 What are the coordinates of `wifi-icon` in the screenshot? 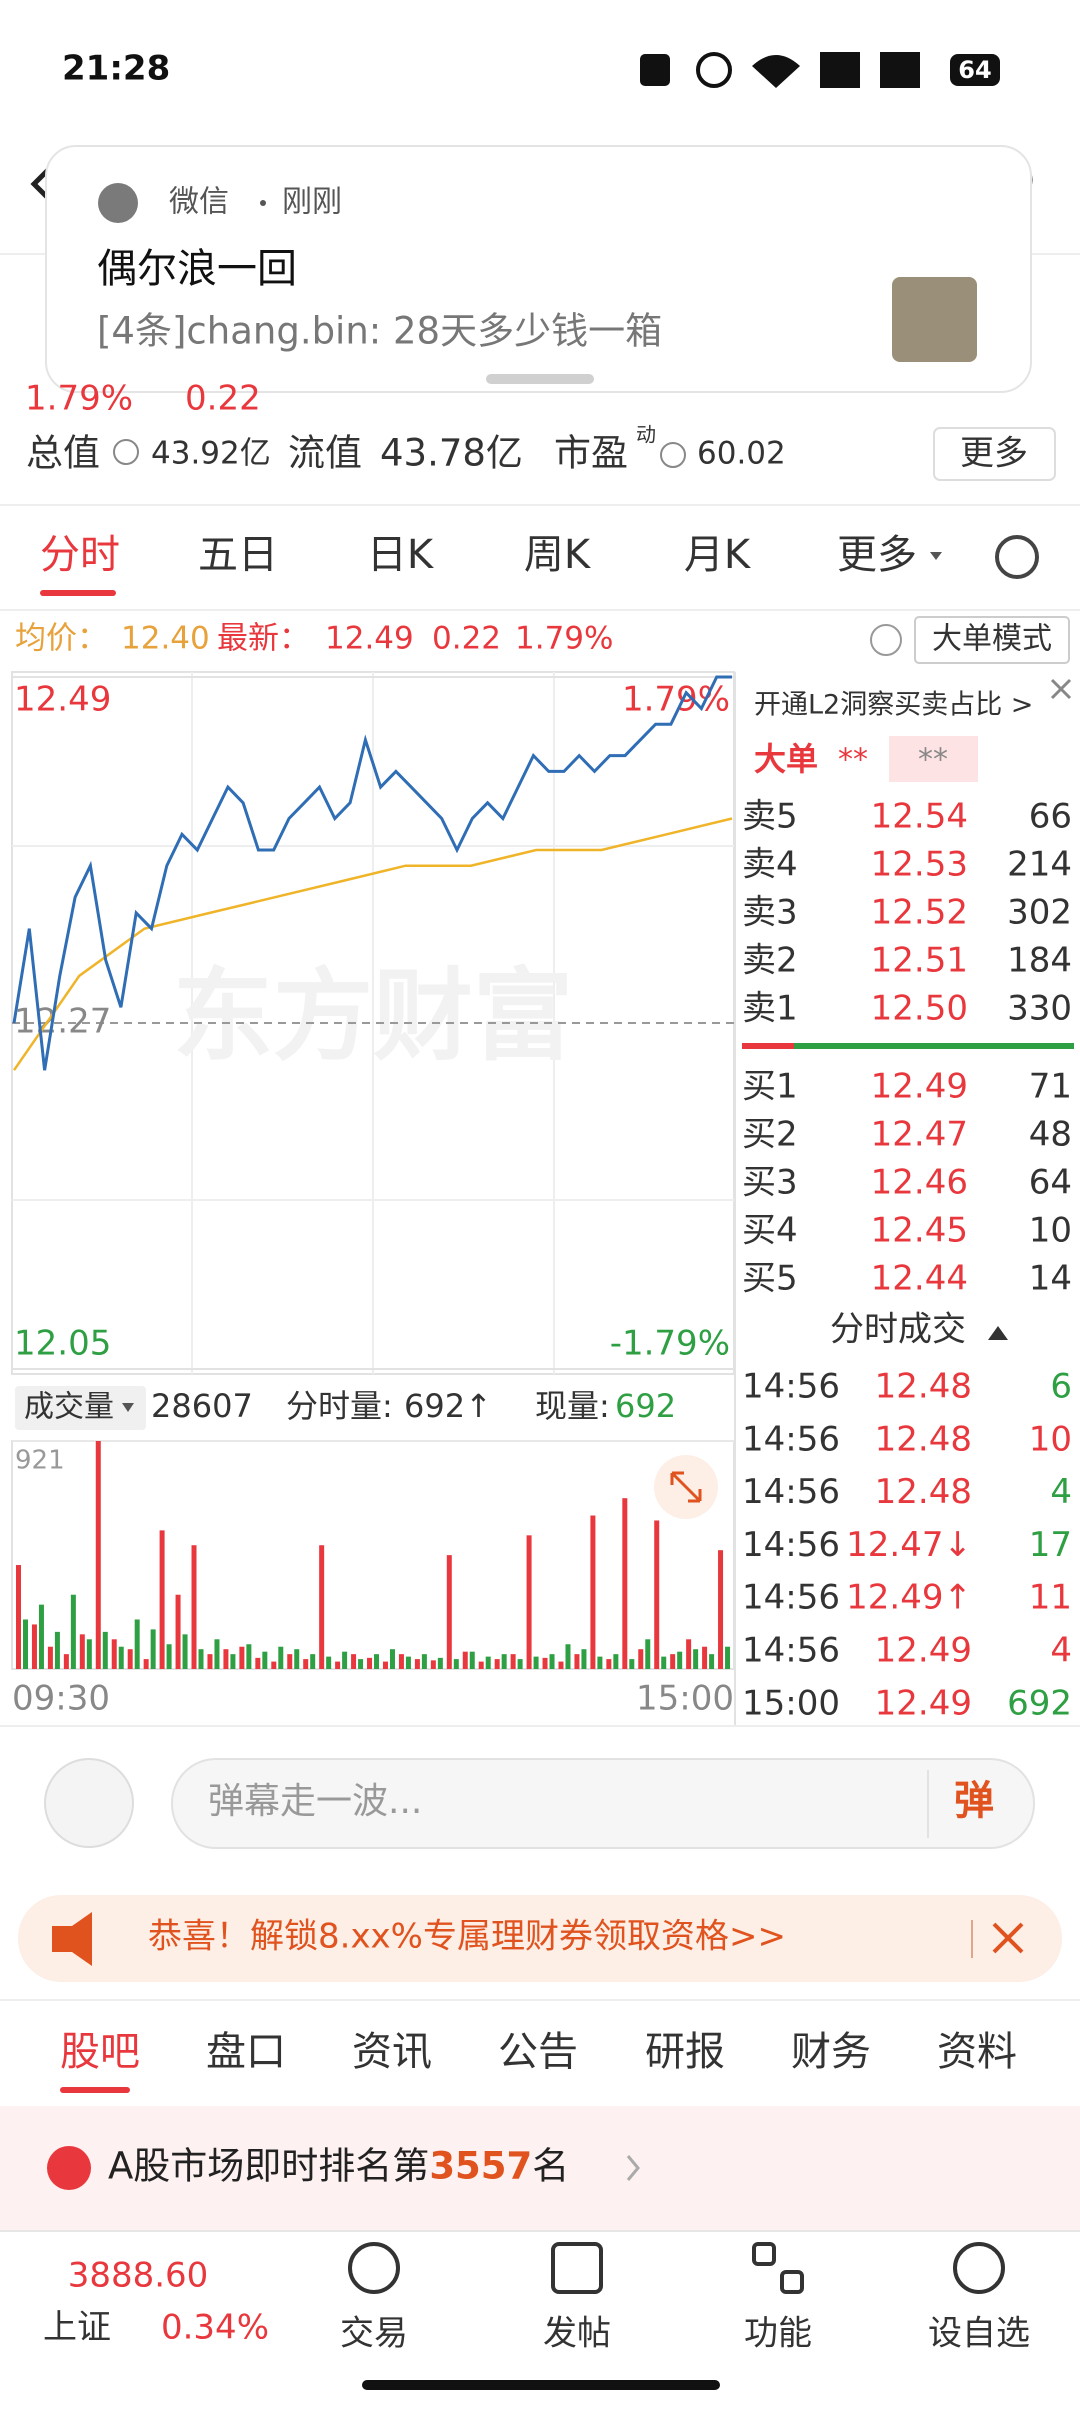 It's located at (776, 71).